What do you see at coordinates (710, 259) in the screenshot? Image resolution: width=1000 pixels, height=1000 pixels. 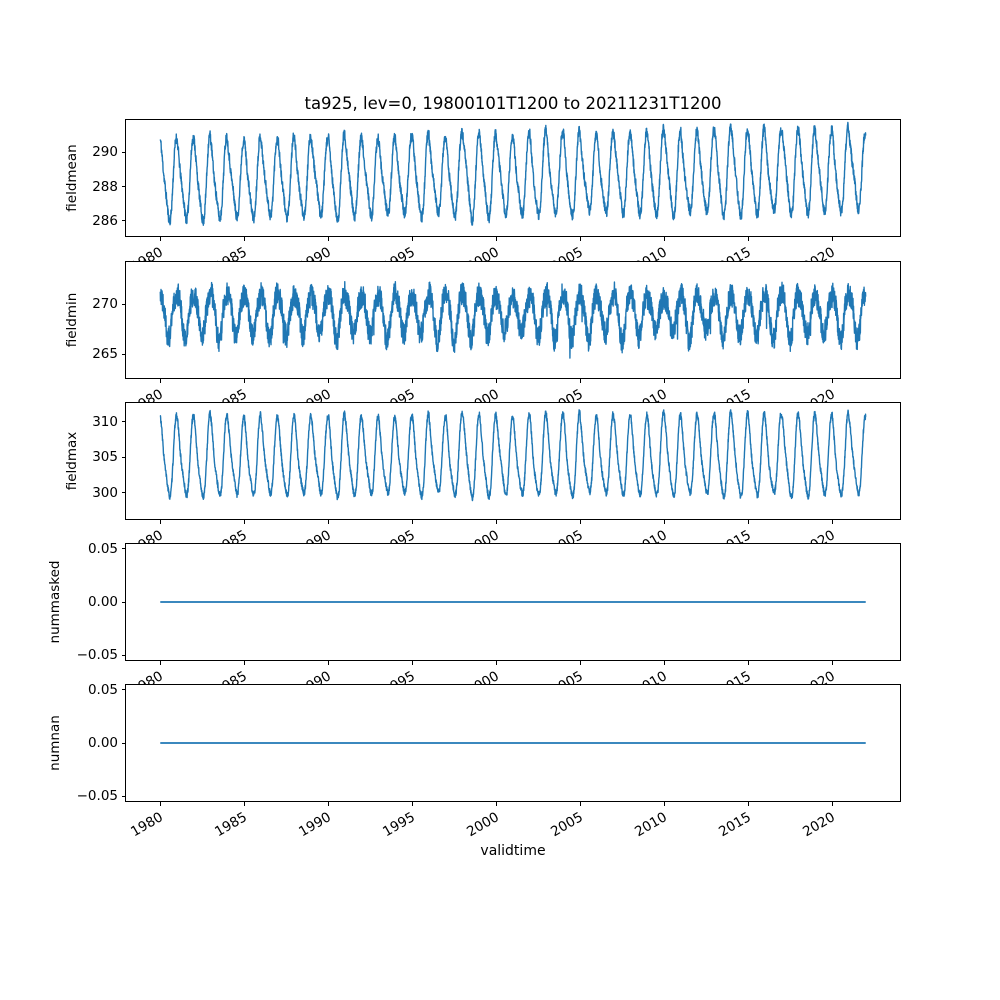 I see `x-tick-label: 2015` at bounding box center [710, 259].